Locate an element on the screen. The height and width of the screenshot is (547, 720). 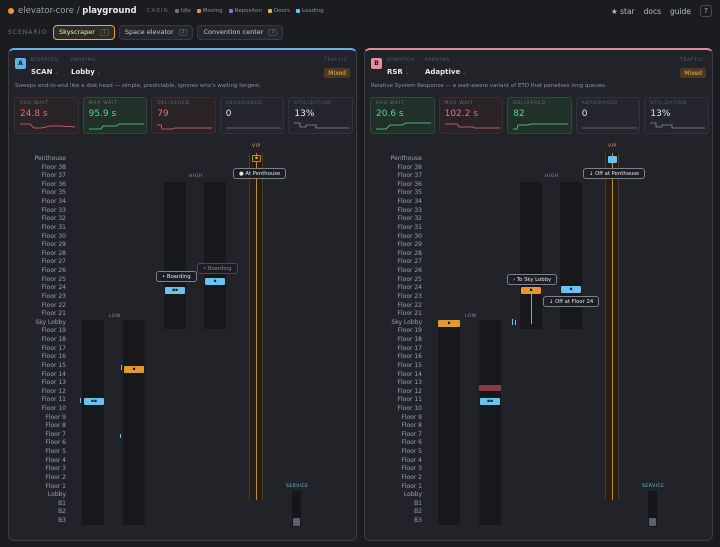
floor-label: Sky Lobby is located at coordinates (406, 322).